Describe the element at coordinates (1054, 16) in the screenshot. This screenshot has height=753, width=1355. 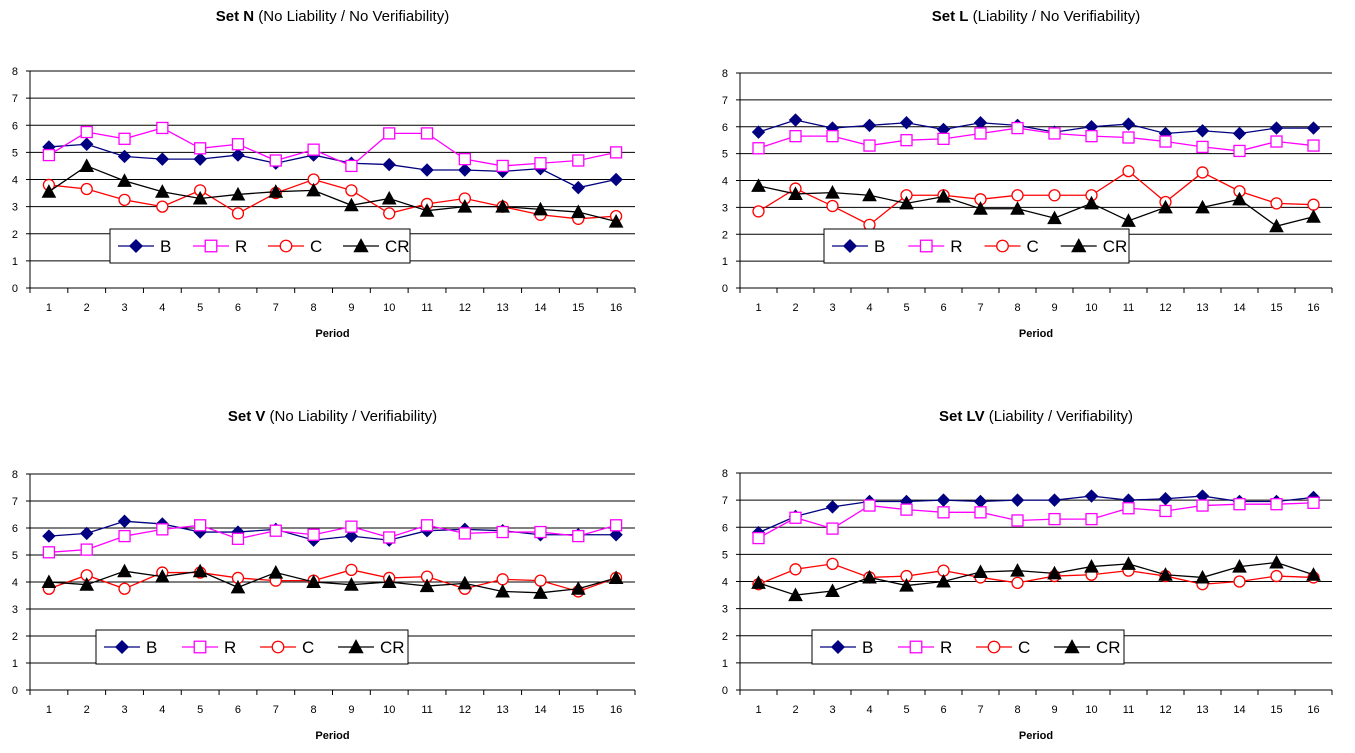
I see `chart-title-rest: (Liability / No Verifiability)` at that location.